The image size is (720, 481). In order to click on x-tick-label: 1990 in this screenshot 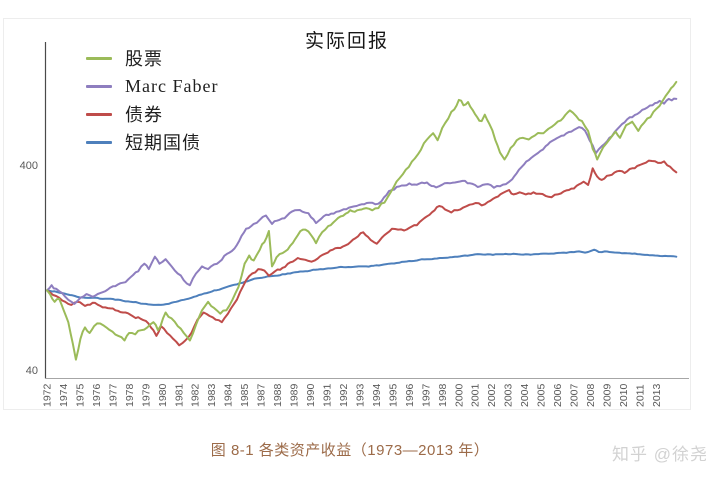, I will do `click(311, 395)`.